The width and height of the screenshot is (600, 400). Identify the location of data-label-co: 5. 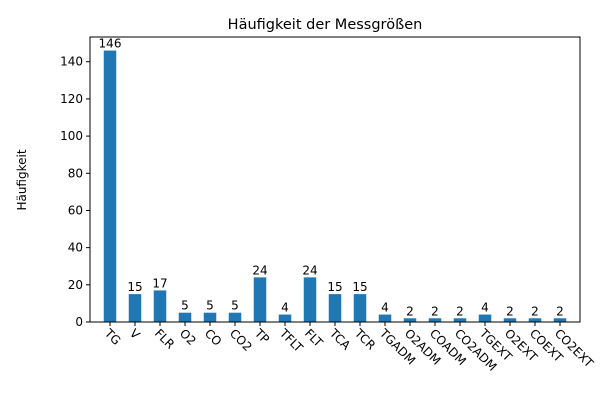
(210, 306).